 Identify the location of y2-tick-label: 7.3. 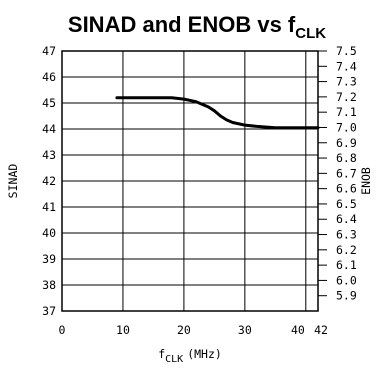
(346, 82).